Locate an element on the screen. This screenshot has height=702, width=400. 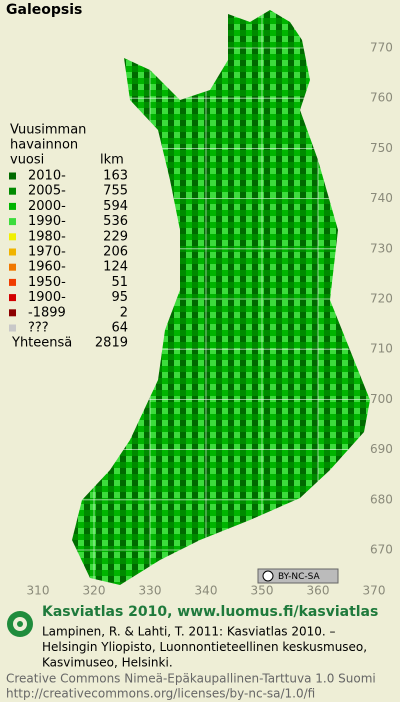
legend-count: 594 is located at coordinates (115, 206).